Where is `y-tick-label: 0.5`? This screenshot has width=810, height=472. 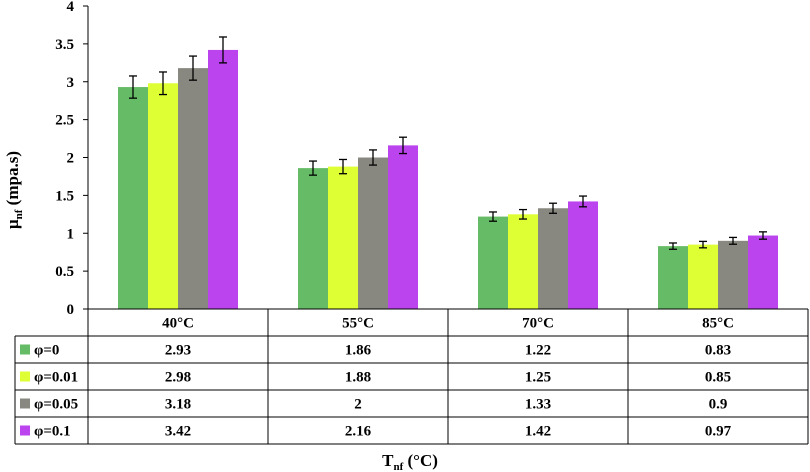 y-tick-label: 0.5 is located at coordinates (64, 272).